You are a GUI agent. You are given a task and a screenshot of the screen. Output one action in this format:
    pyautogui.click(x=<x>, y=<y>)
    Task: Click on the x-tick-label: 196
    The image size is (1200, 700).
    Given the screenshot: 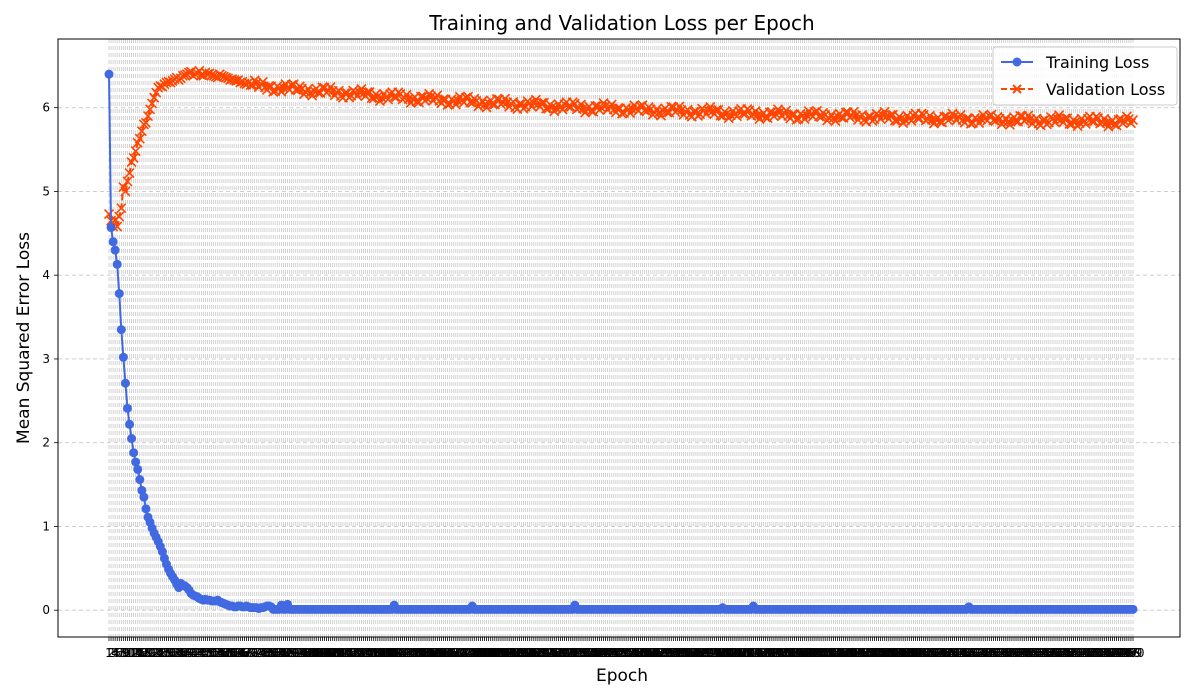 What is the action you would take?
    pyautogui.click(x=509, y=653)
    